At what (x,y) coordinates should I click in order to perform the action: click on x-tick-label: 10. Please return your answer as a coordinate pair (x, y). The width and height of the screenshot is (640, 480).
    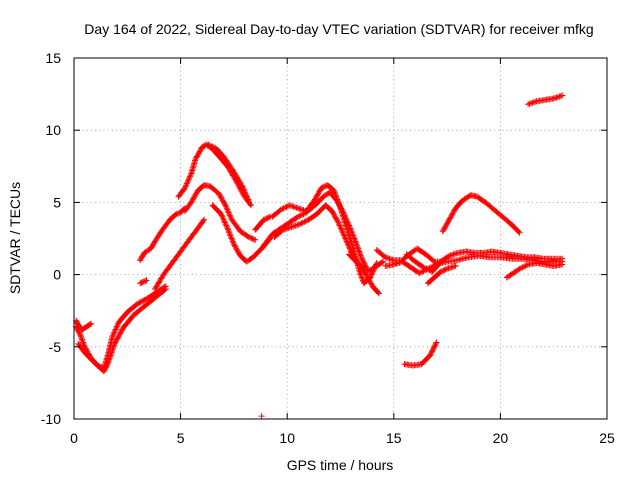
    Looking at the image, I should click on (287, 438).